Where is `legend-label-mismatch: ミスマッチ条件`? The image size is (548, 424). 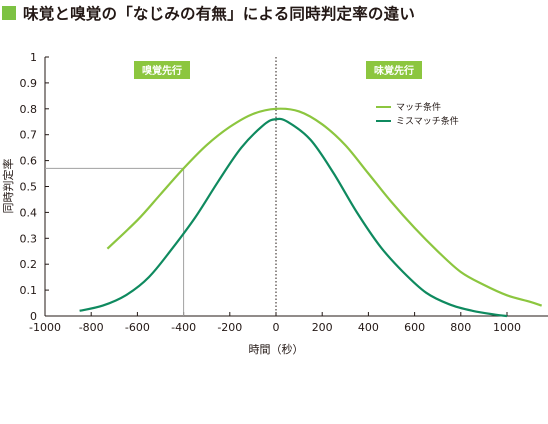
legend-label-mismatch: ミスマッチ条件 is located at coordinates (427, 121).